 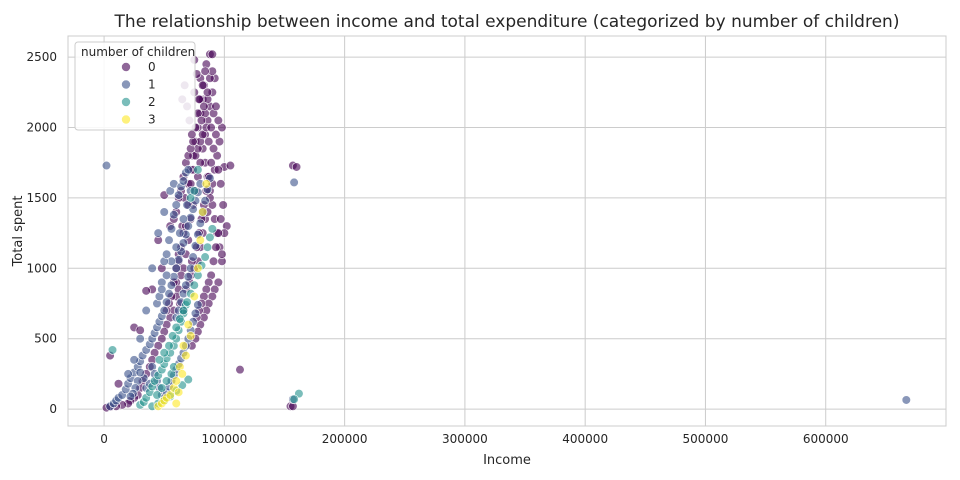 I want to click on x-tick-label: 500000, so click(x=706, y=439).